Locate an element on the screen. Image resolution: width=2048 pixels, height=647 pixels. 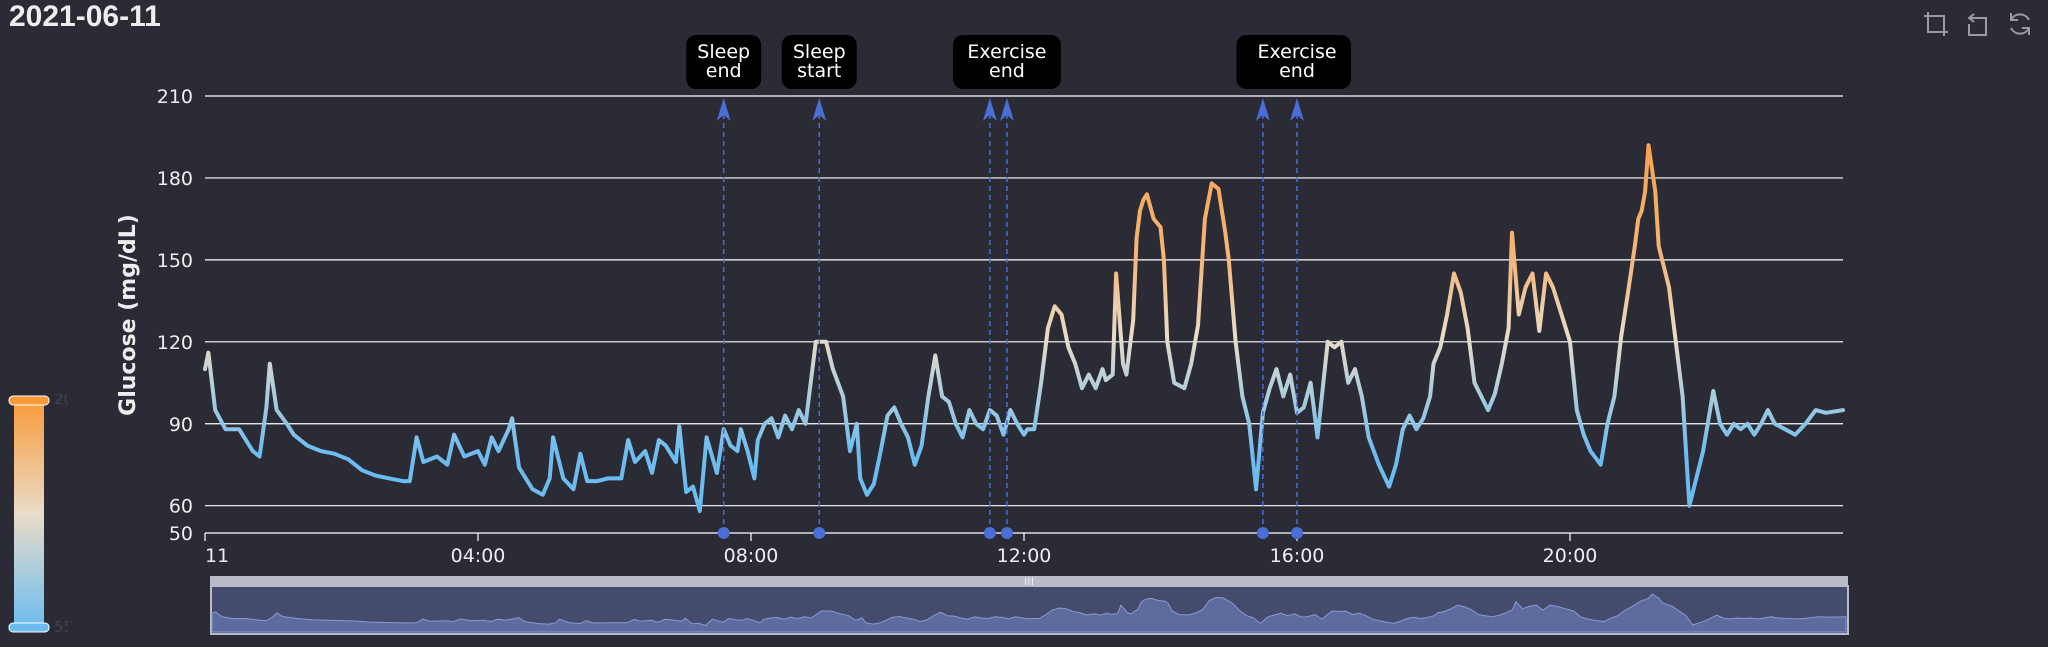
y-axis-label: Glucose (mg/dL) is located at coordinates (128, 315).